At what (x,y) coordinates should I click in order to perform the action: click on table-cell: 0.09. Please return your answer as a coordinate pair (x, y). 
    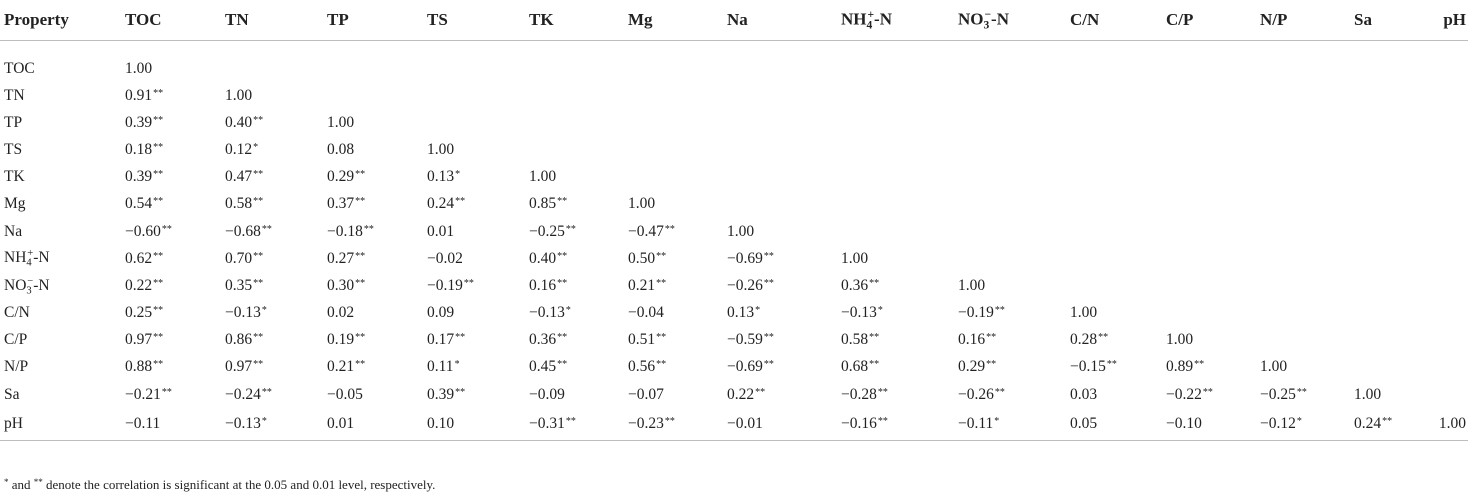
    Looking at the image, I should click on (441, 313).